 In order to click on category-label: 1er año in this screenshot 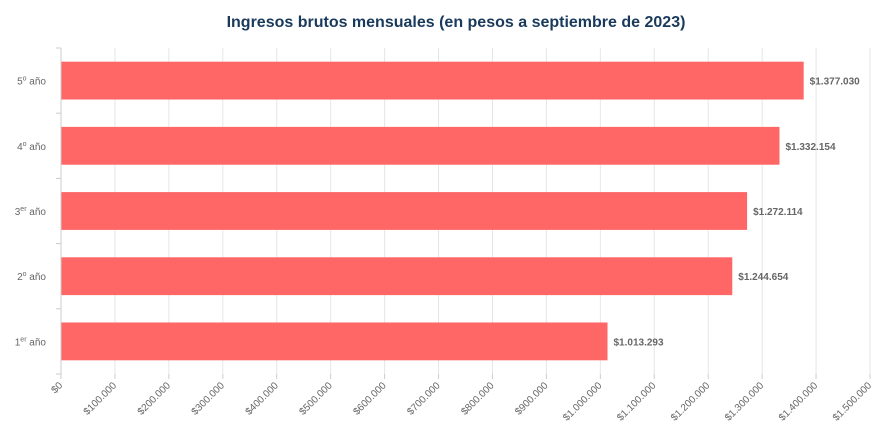, I will do `click(31, 342)`.